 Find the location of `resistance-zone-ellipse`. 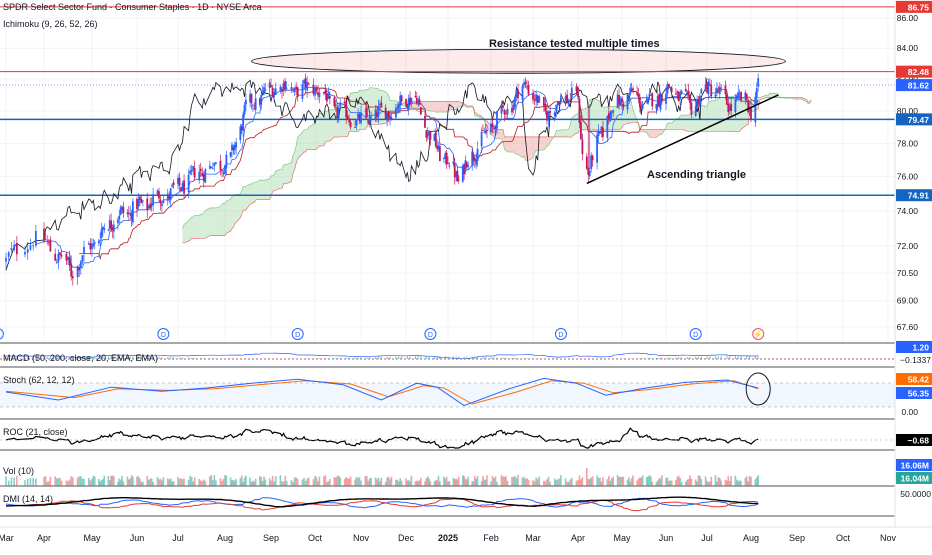

resistance-zone-ellipse is located at coordinates (518, 61).